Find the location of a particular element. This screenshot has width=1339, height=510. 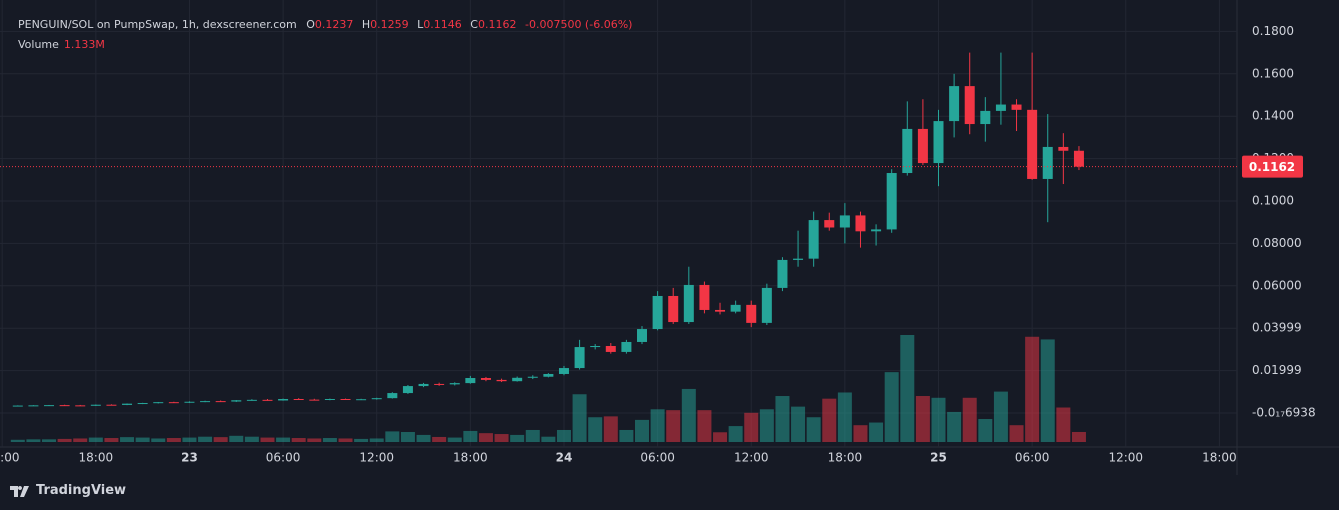

x-tick-label: 06:00 is located at coordinates (283, 458).